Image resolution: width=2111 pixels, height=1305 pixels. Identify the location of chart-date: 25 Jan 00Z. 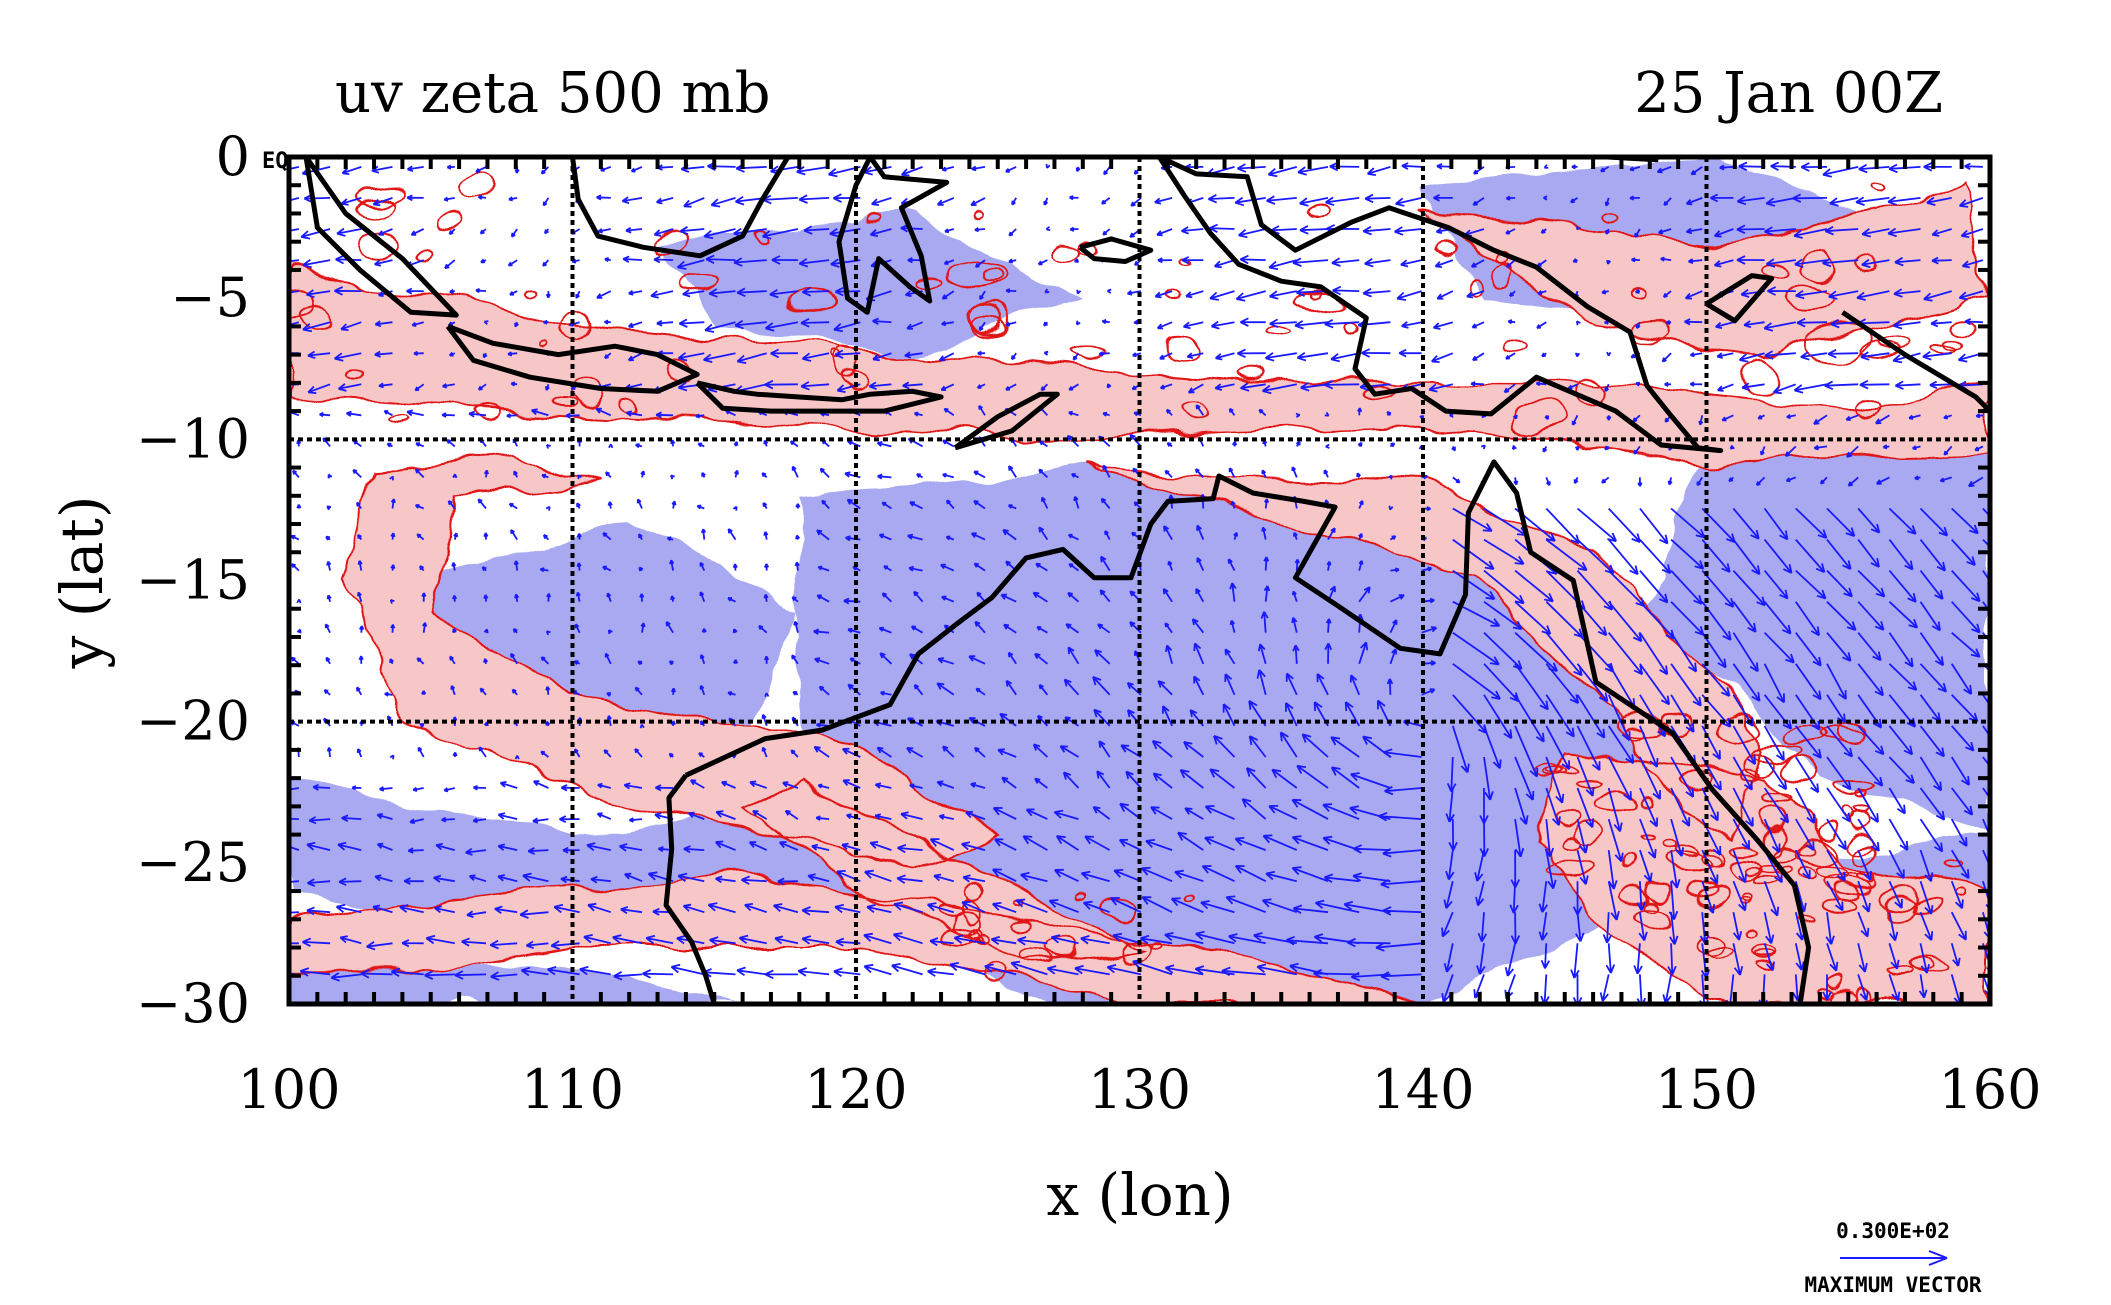
(1788, 93).